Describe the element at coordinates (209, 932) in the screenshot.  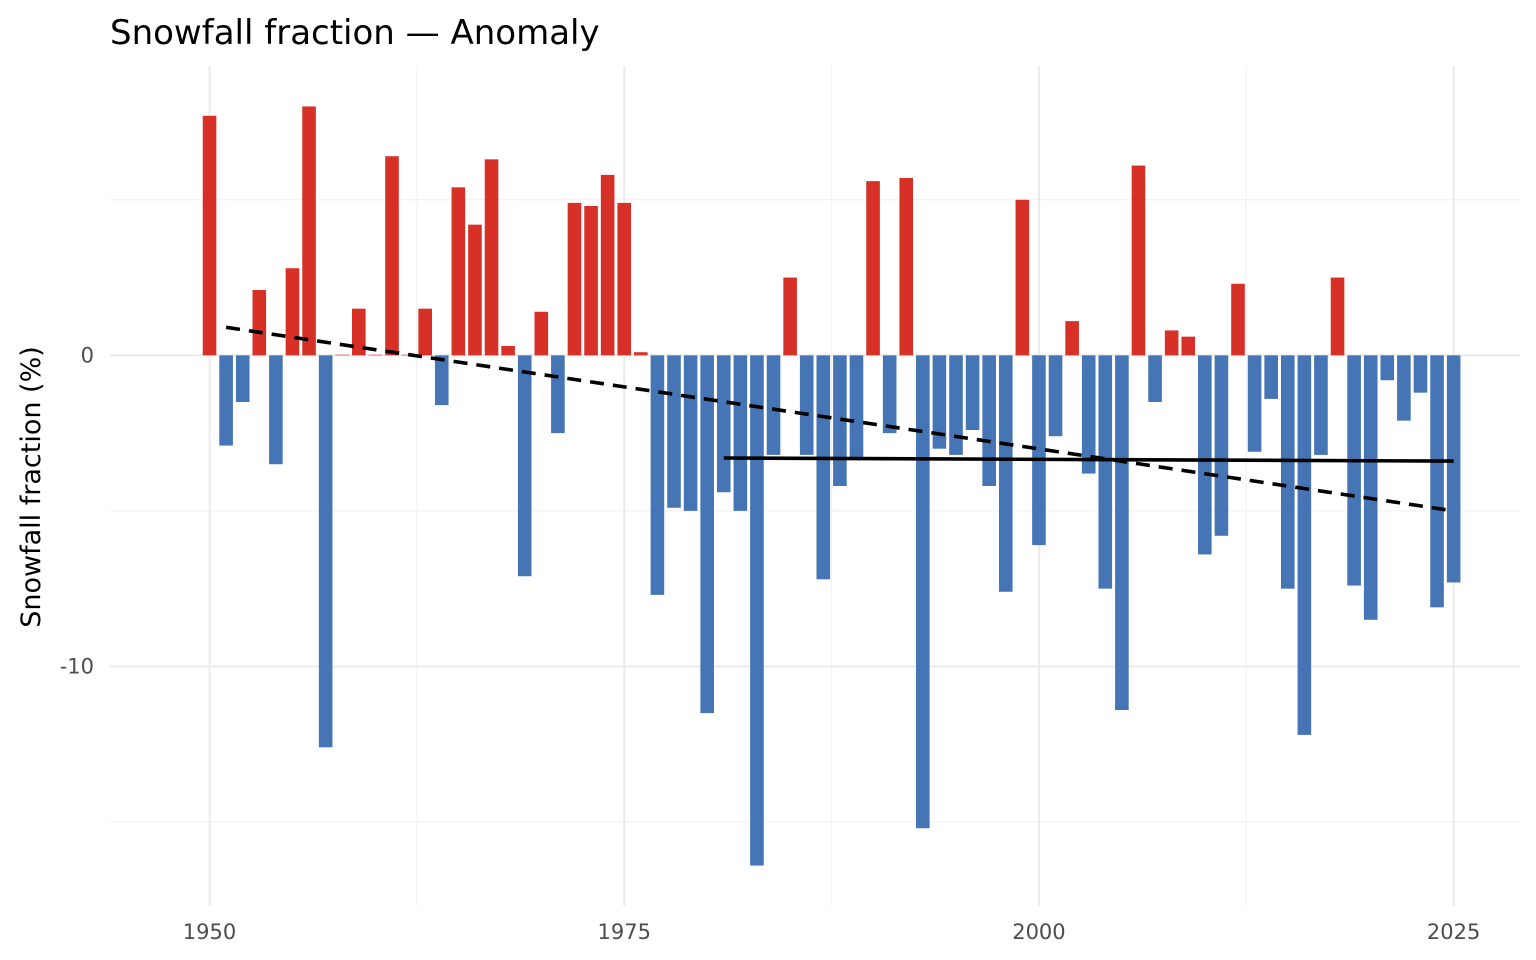
I see `x-tick-label: 1950` at that location.